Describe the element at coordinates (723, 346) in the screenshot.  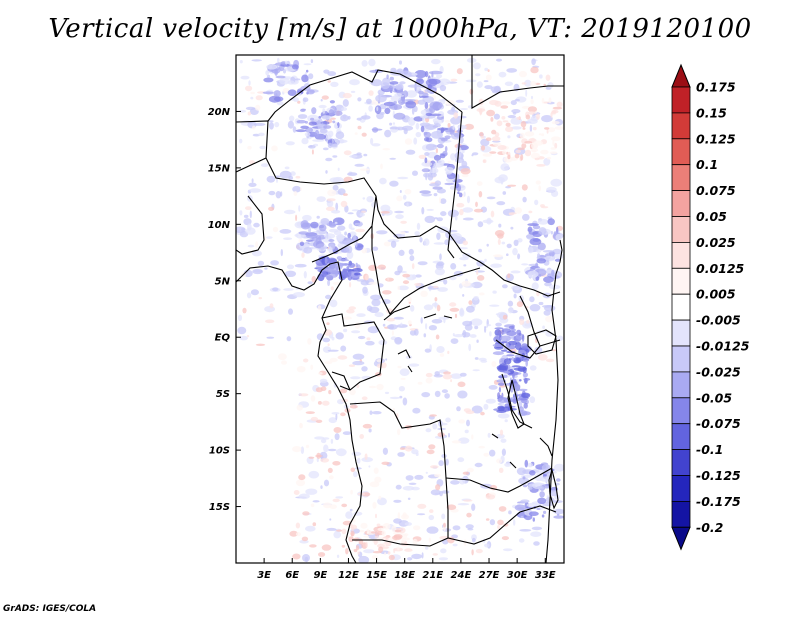
I see `colorbar-label: -0.0125` at that location.